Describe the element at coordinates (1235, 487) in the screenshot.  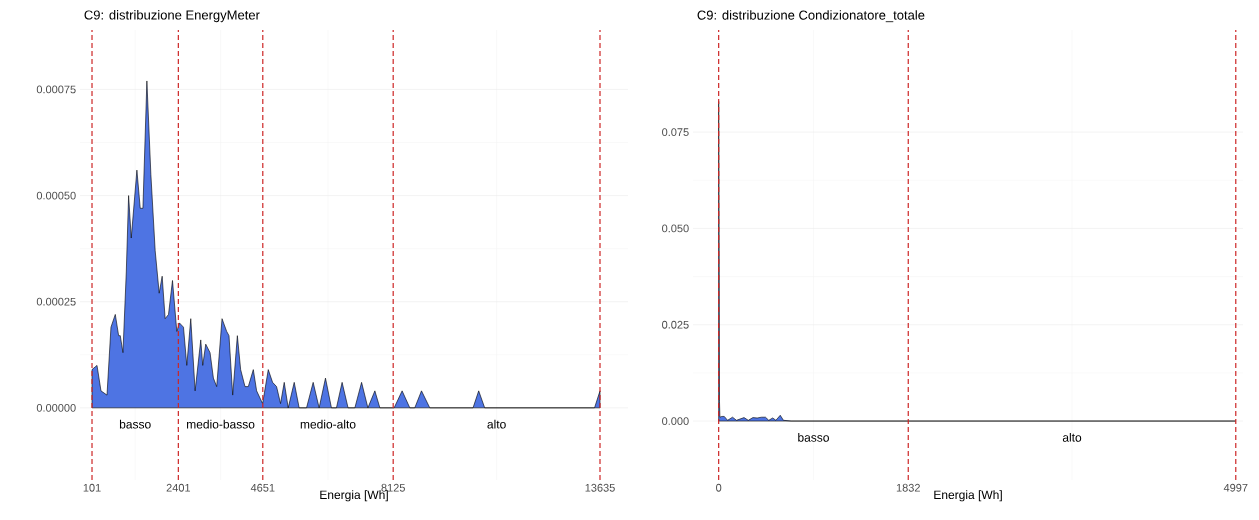
I see `x-tick-label: 4997` at that location.